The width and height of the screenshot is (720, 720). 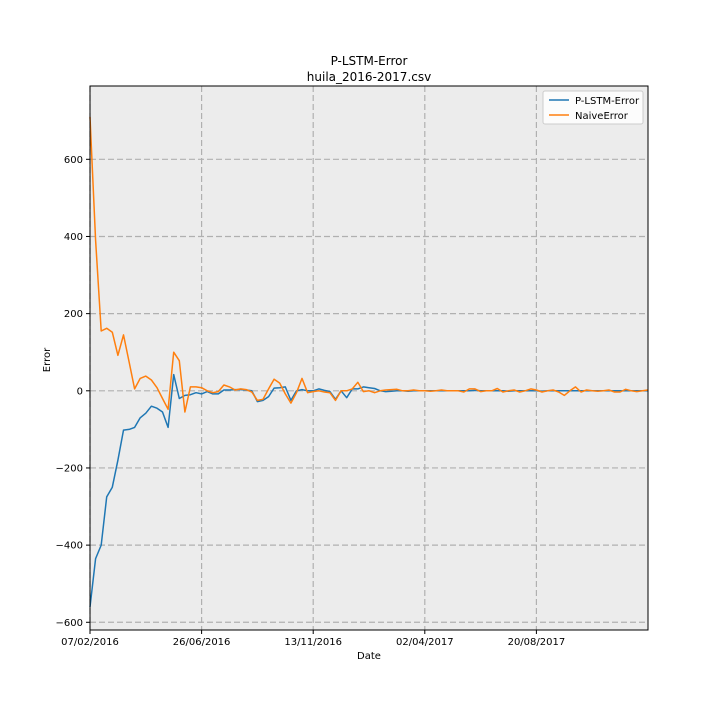 I want to click on y-axis-label: Error, so click(x=47, y=359).